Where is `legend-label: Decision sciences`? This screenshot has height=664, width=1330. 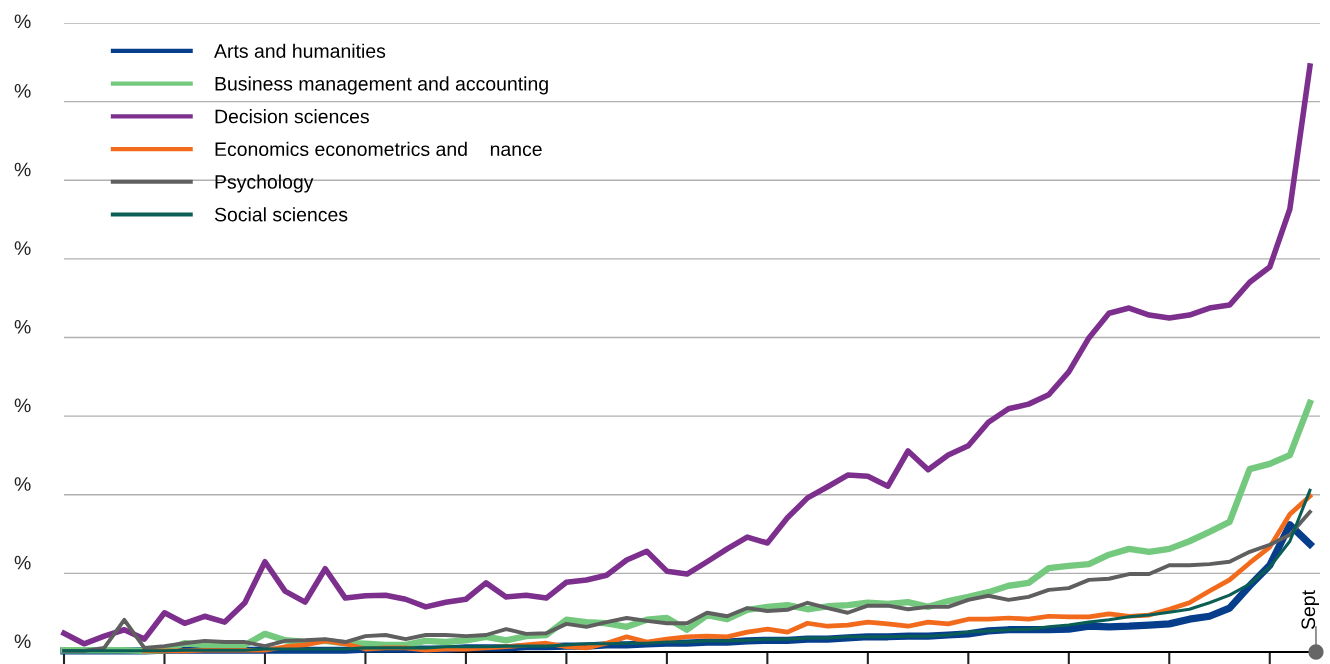 legend-label: Decision sciences is located at coordinates (292, 116).